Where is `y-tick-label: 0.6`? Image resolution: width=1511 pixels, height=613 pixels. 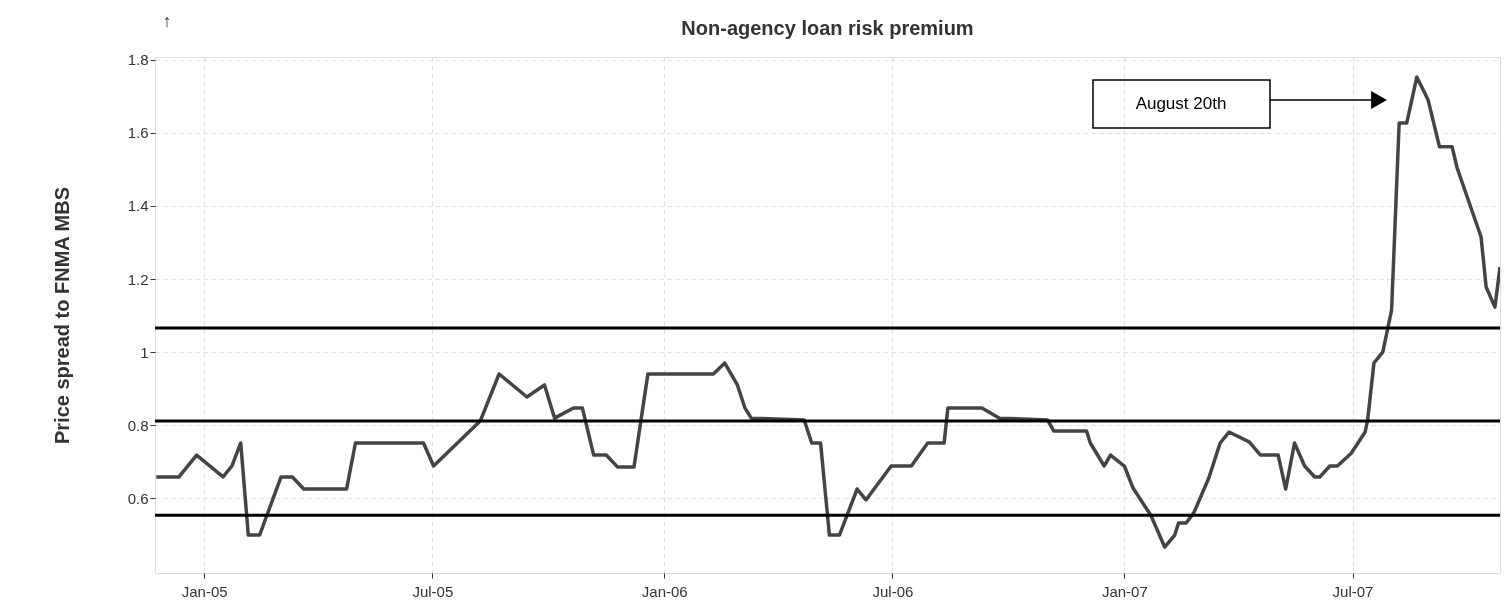
y-tick-label: 0.6 is located at coordinates (138, 498).